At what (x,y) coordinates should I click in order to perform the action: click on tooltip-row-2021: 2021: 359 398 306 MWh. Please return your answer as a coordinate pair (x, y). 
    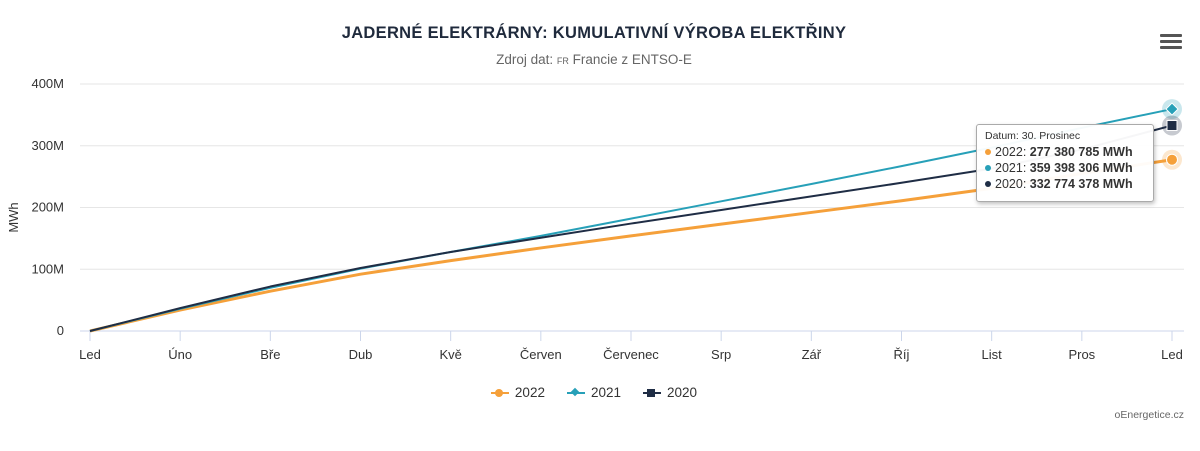
    Looking at the image, I should click on (1065, 168).